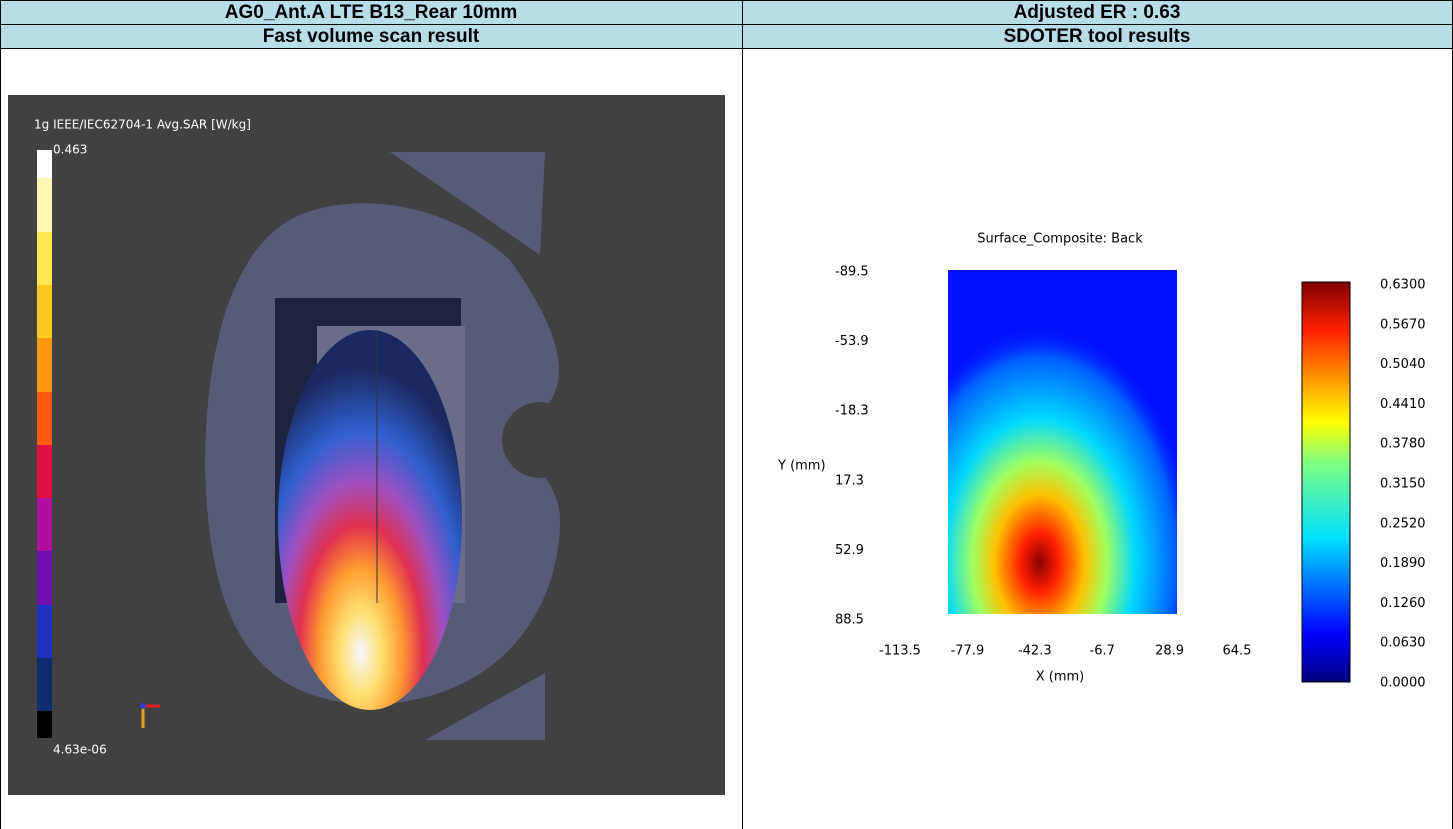 This screenshot has height=829, width=1453. I want to click on x-axis-label: X (mm), so click(1060, 677).